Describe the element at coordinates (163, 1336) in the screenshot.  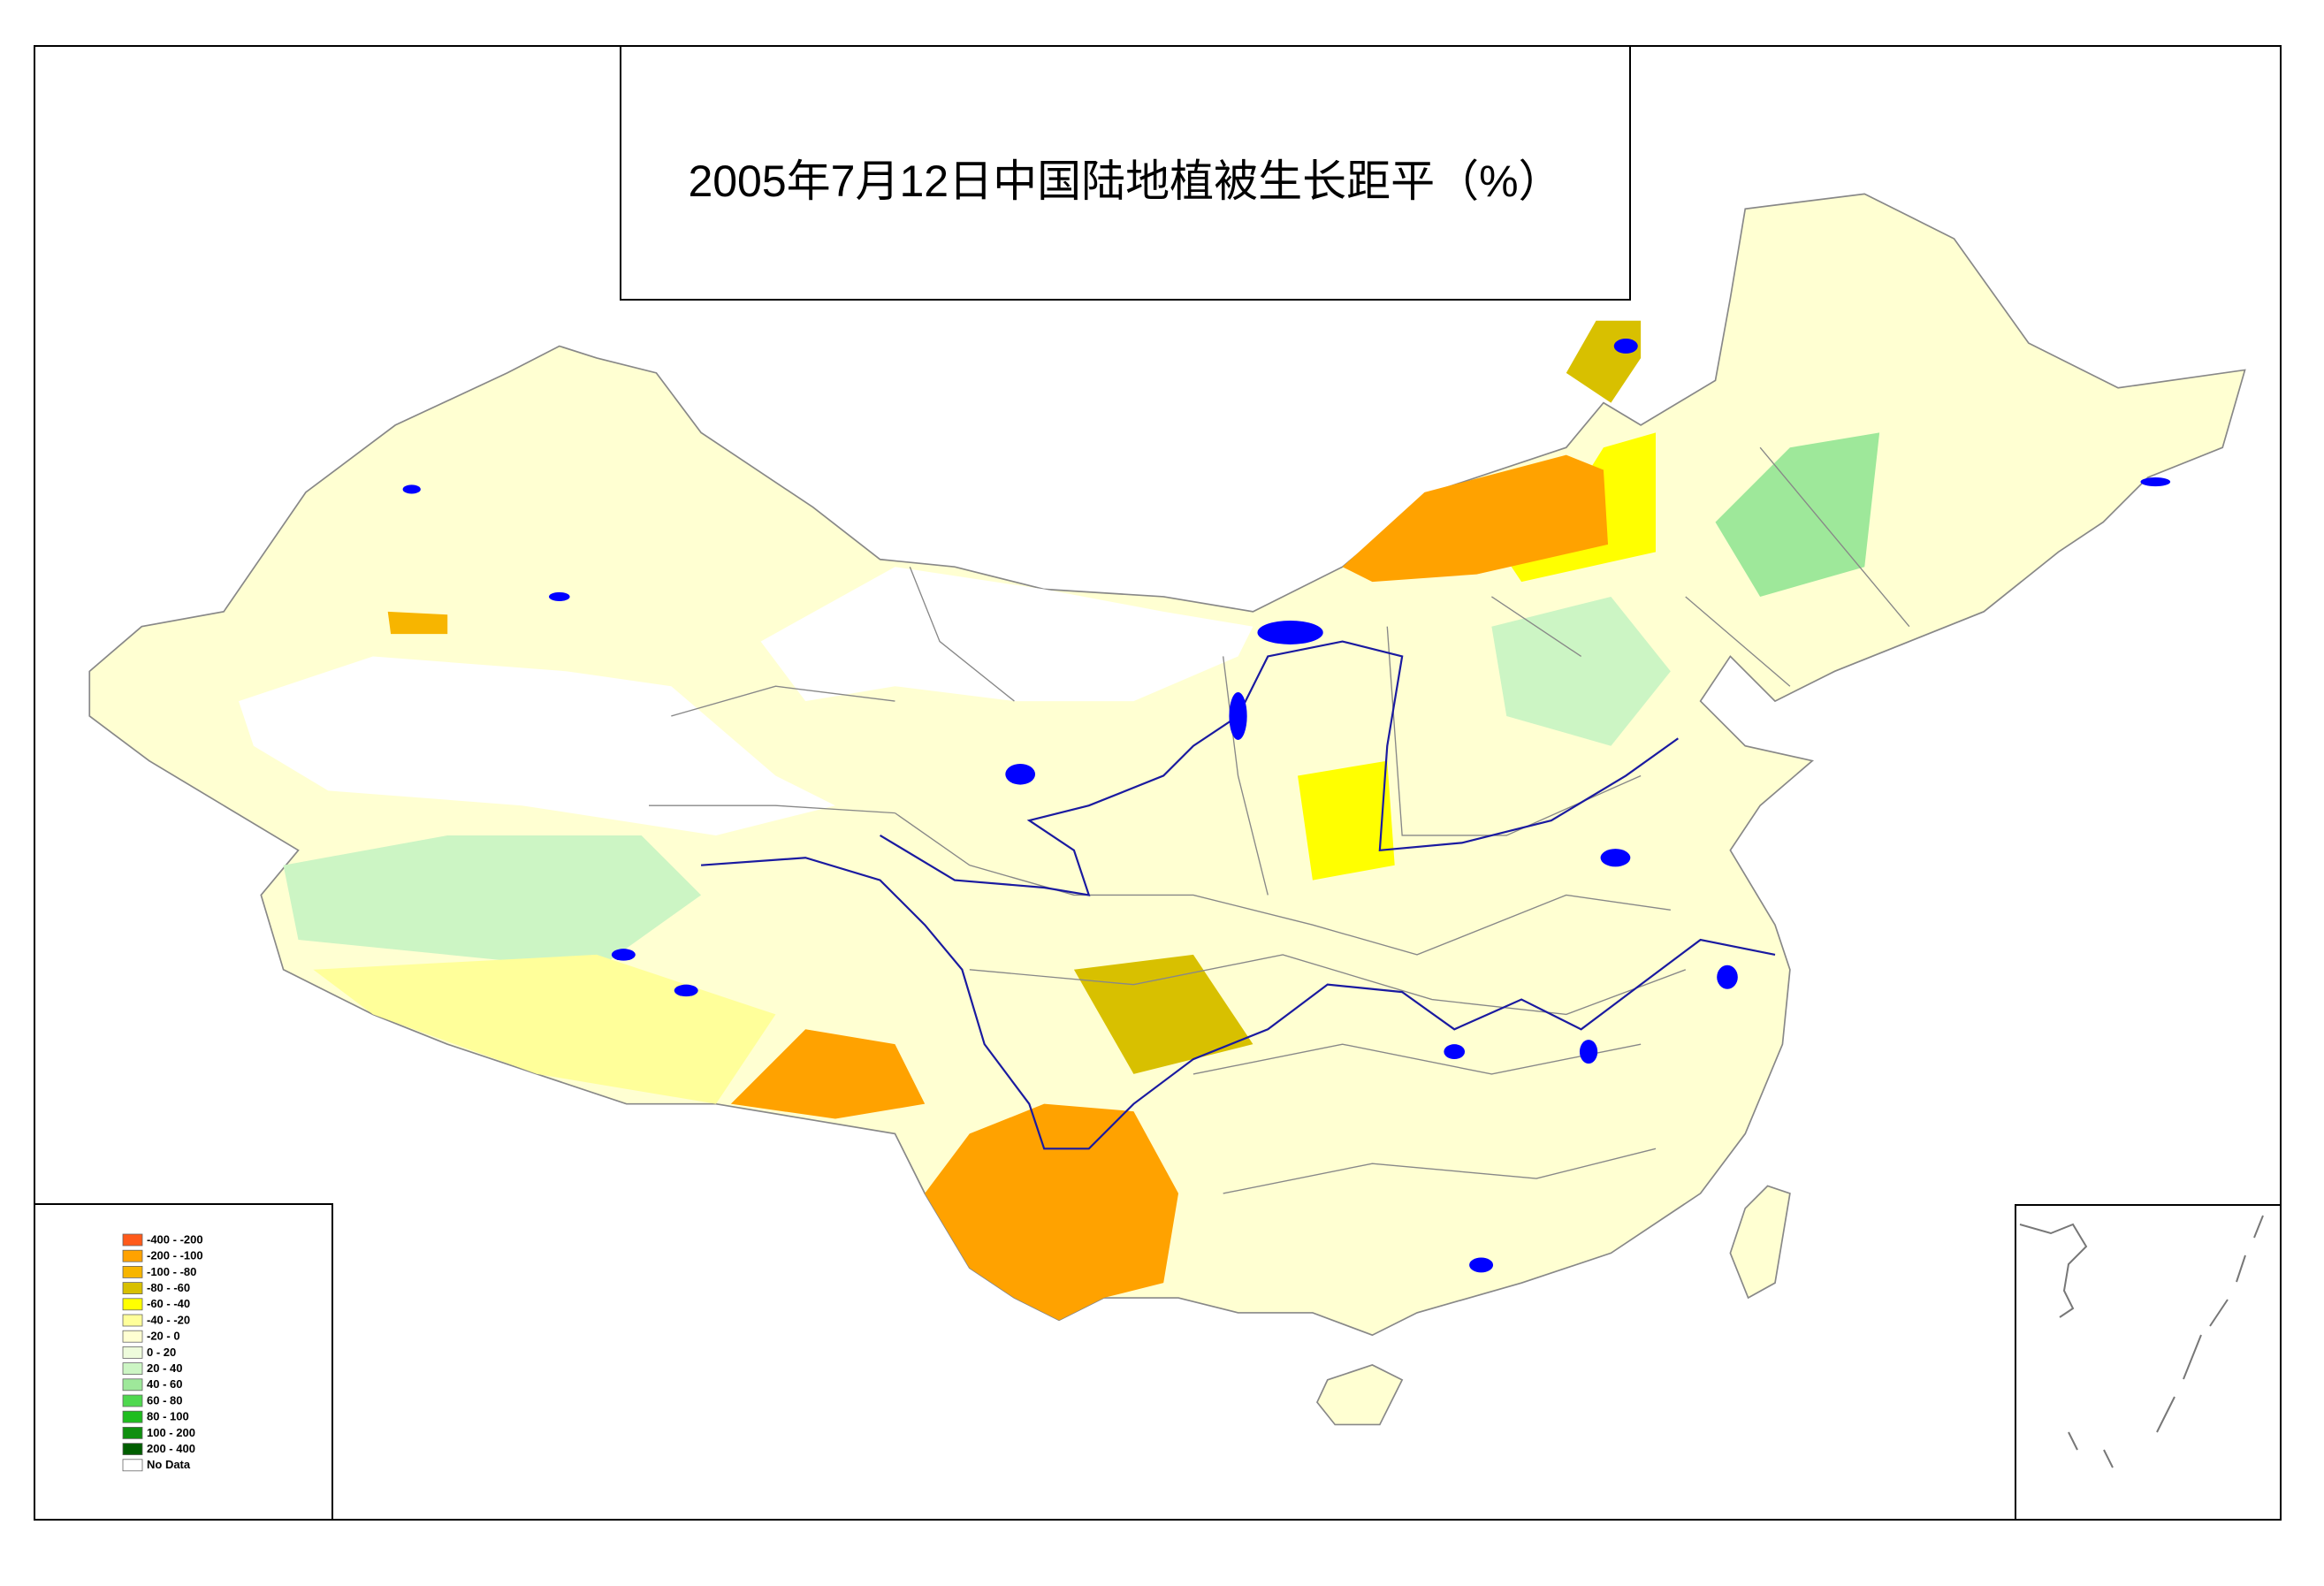
I see `legend-label: -20 - 0` at that location.